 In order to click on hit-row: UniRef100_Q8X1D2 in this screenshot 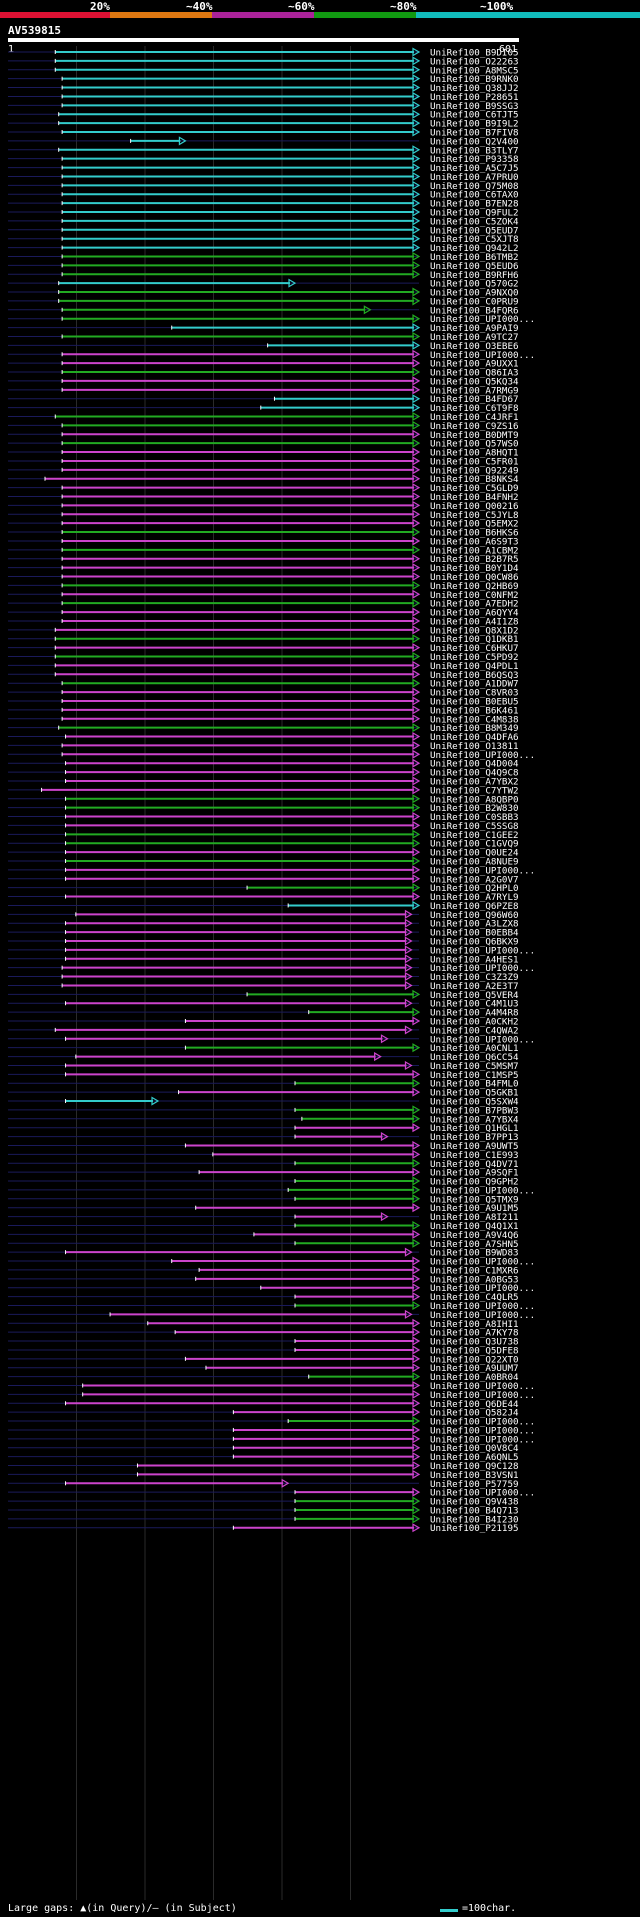, I will do `click(263, 630)`.